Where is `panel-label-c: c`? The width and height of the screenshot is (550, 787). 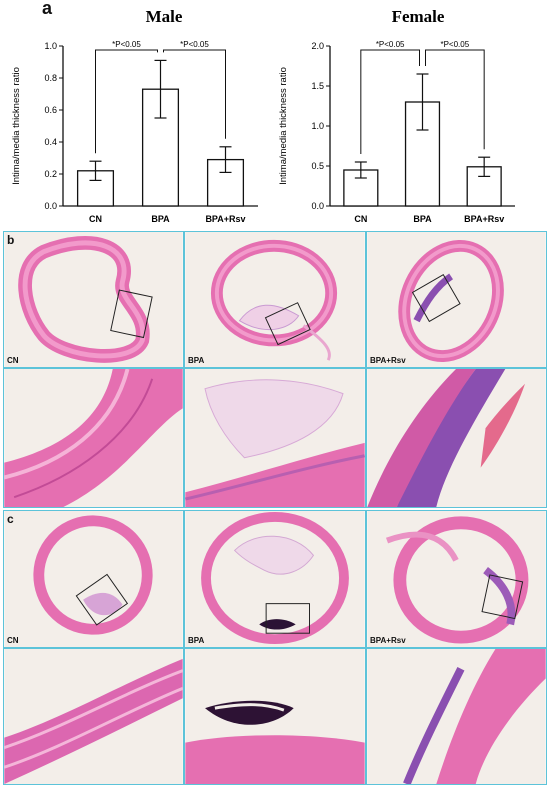
panel-label-c: c is located at coordinates (10, 519).